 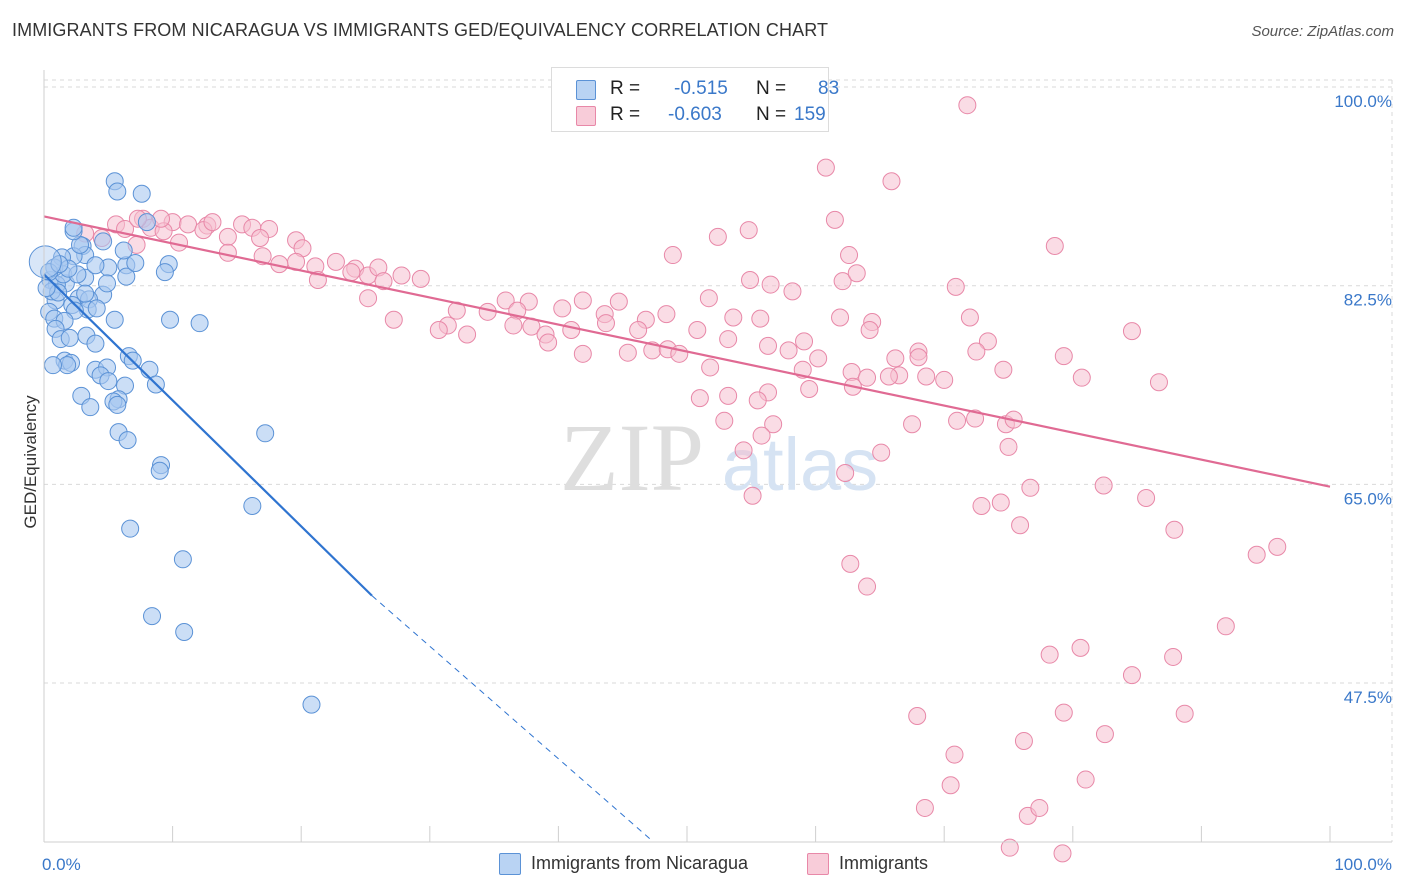 I want to click on x-tick-label: 100.0%, so click(x=1363, y=864).